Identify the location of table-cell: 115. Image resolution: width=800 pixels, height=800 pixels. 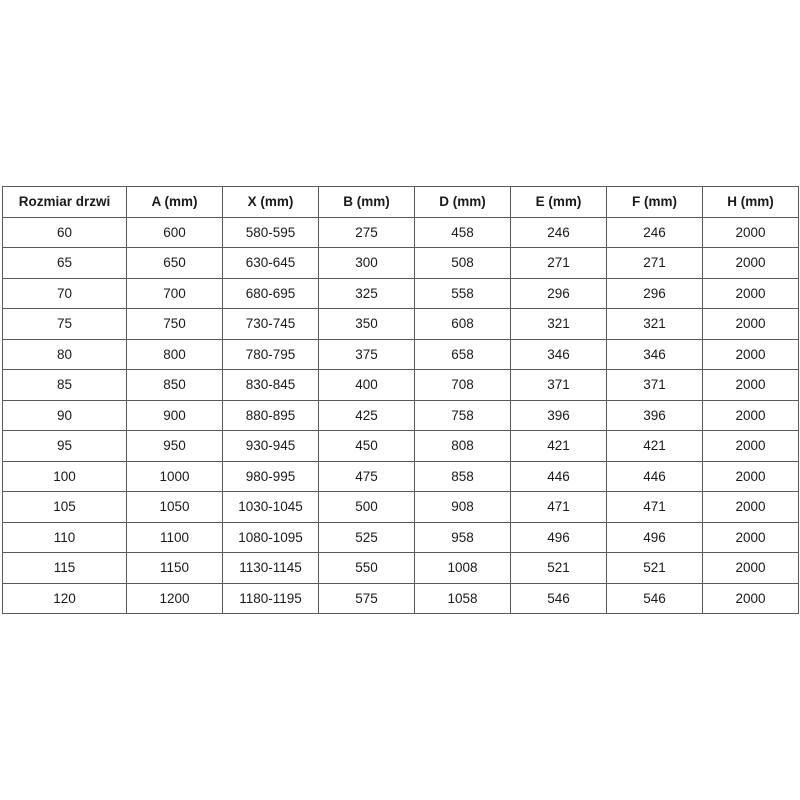
(64, 568).